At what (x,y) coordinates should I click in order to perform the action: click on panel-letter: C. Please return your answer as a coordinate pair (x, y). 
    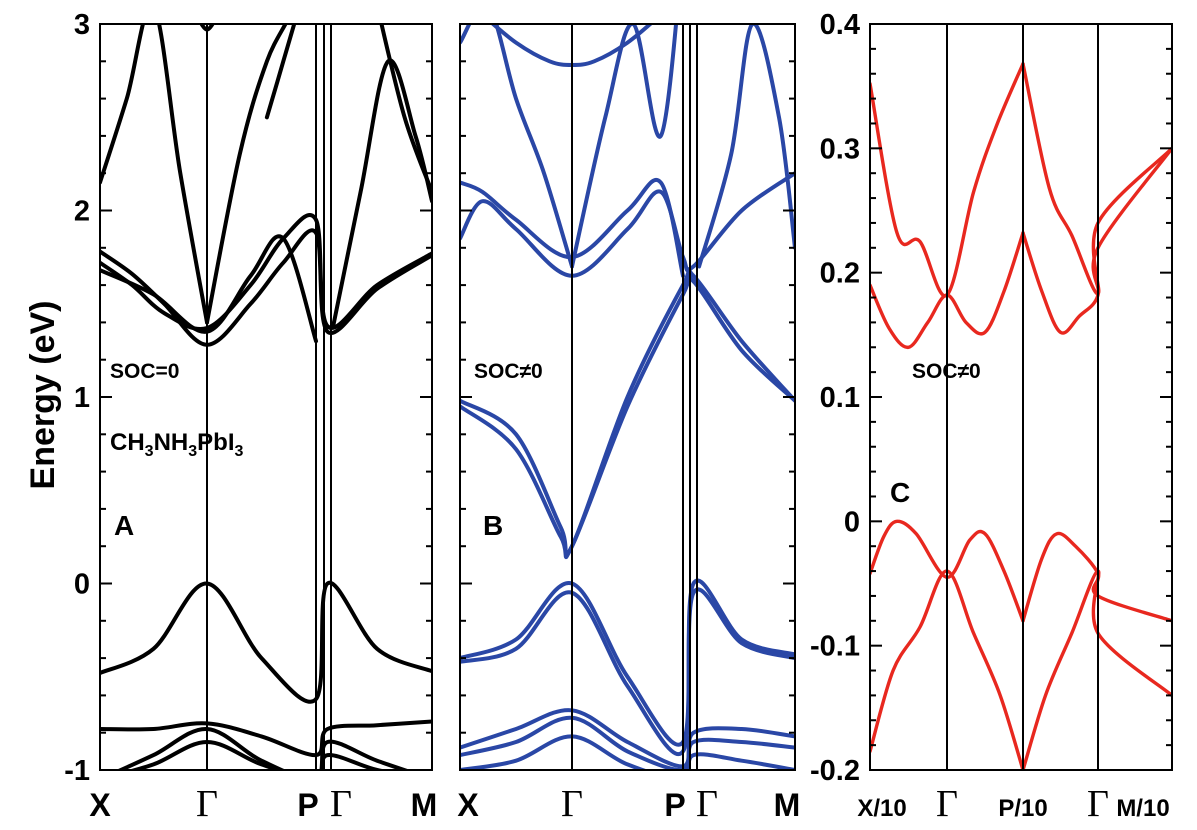
    Looking at the image, I should click on (900, 492).